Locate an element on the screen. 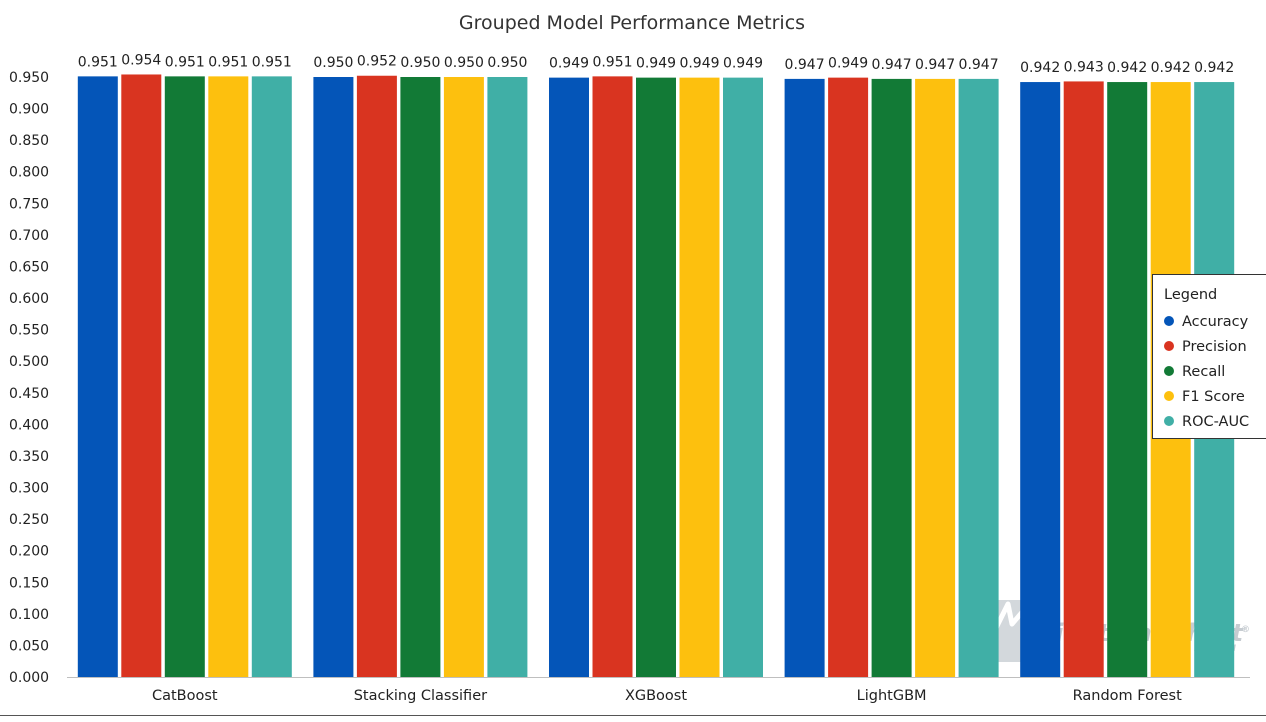 Image resolution: width=1266 pixels, height=722 pixels. legend-label: Precision is located at coordinates (1214, 347).